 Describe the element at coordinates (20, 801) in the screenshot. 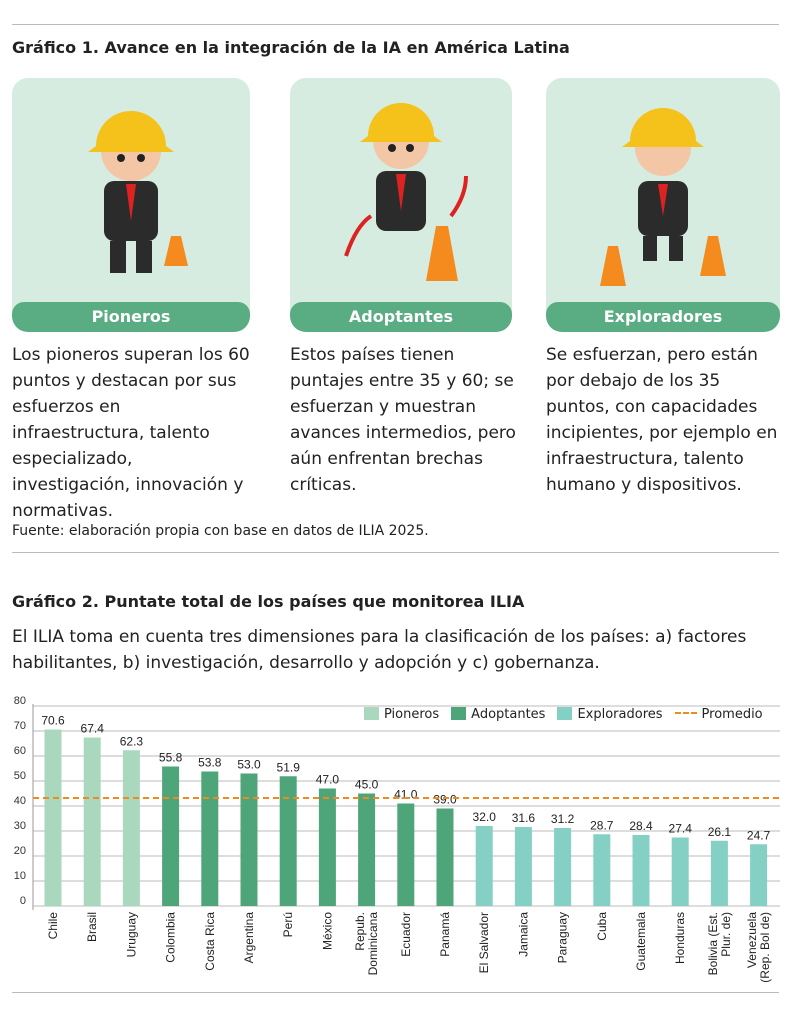

I see `y-tick-label: 40` at that location.